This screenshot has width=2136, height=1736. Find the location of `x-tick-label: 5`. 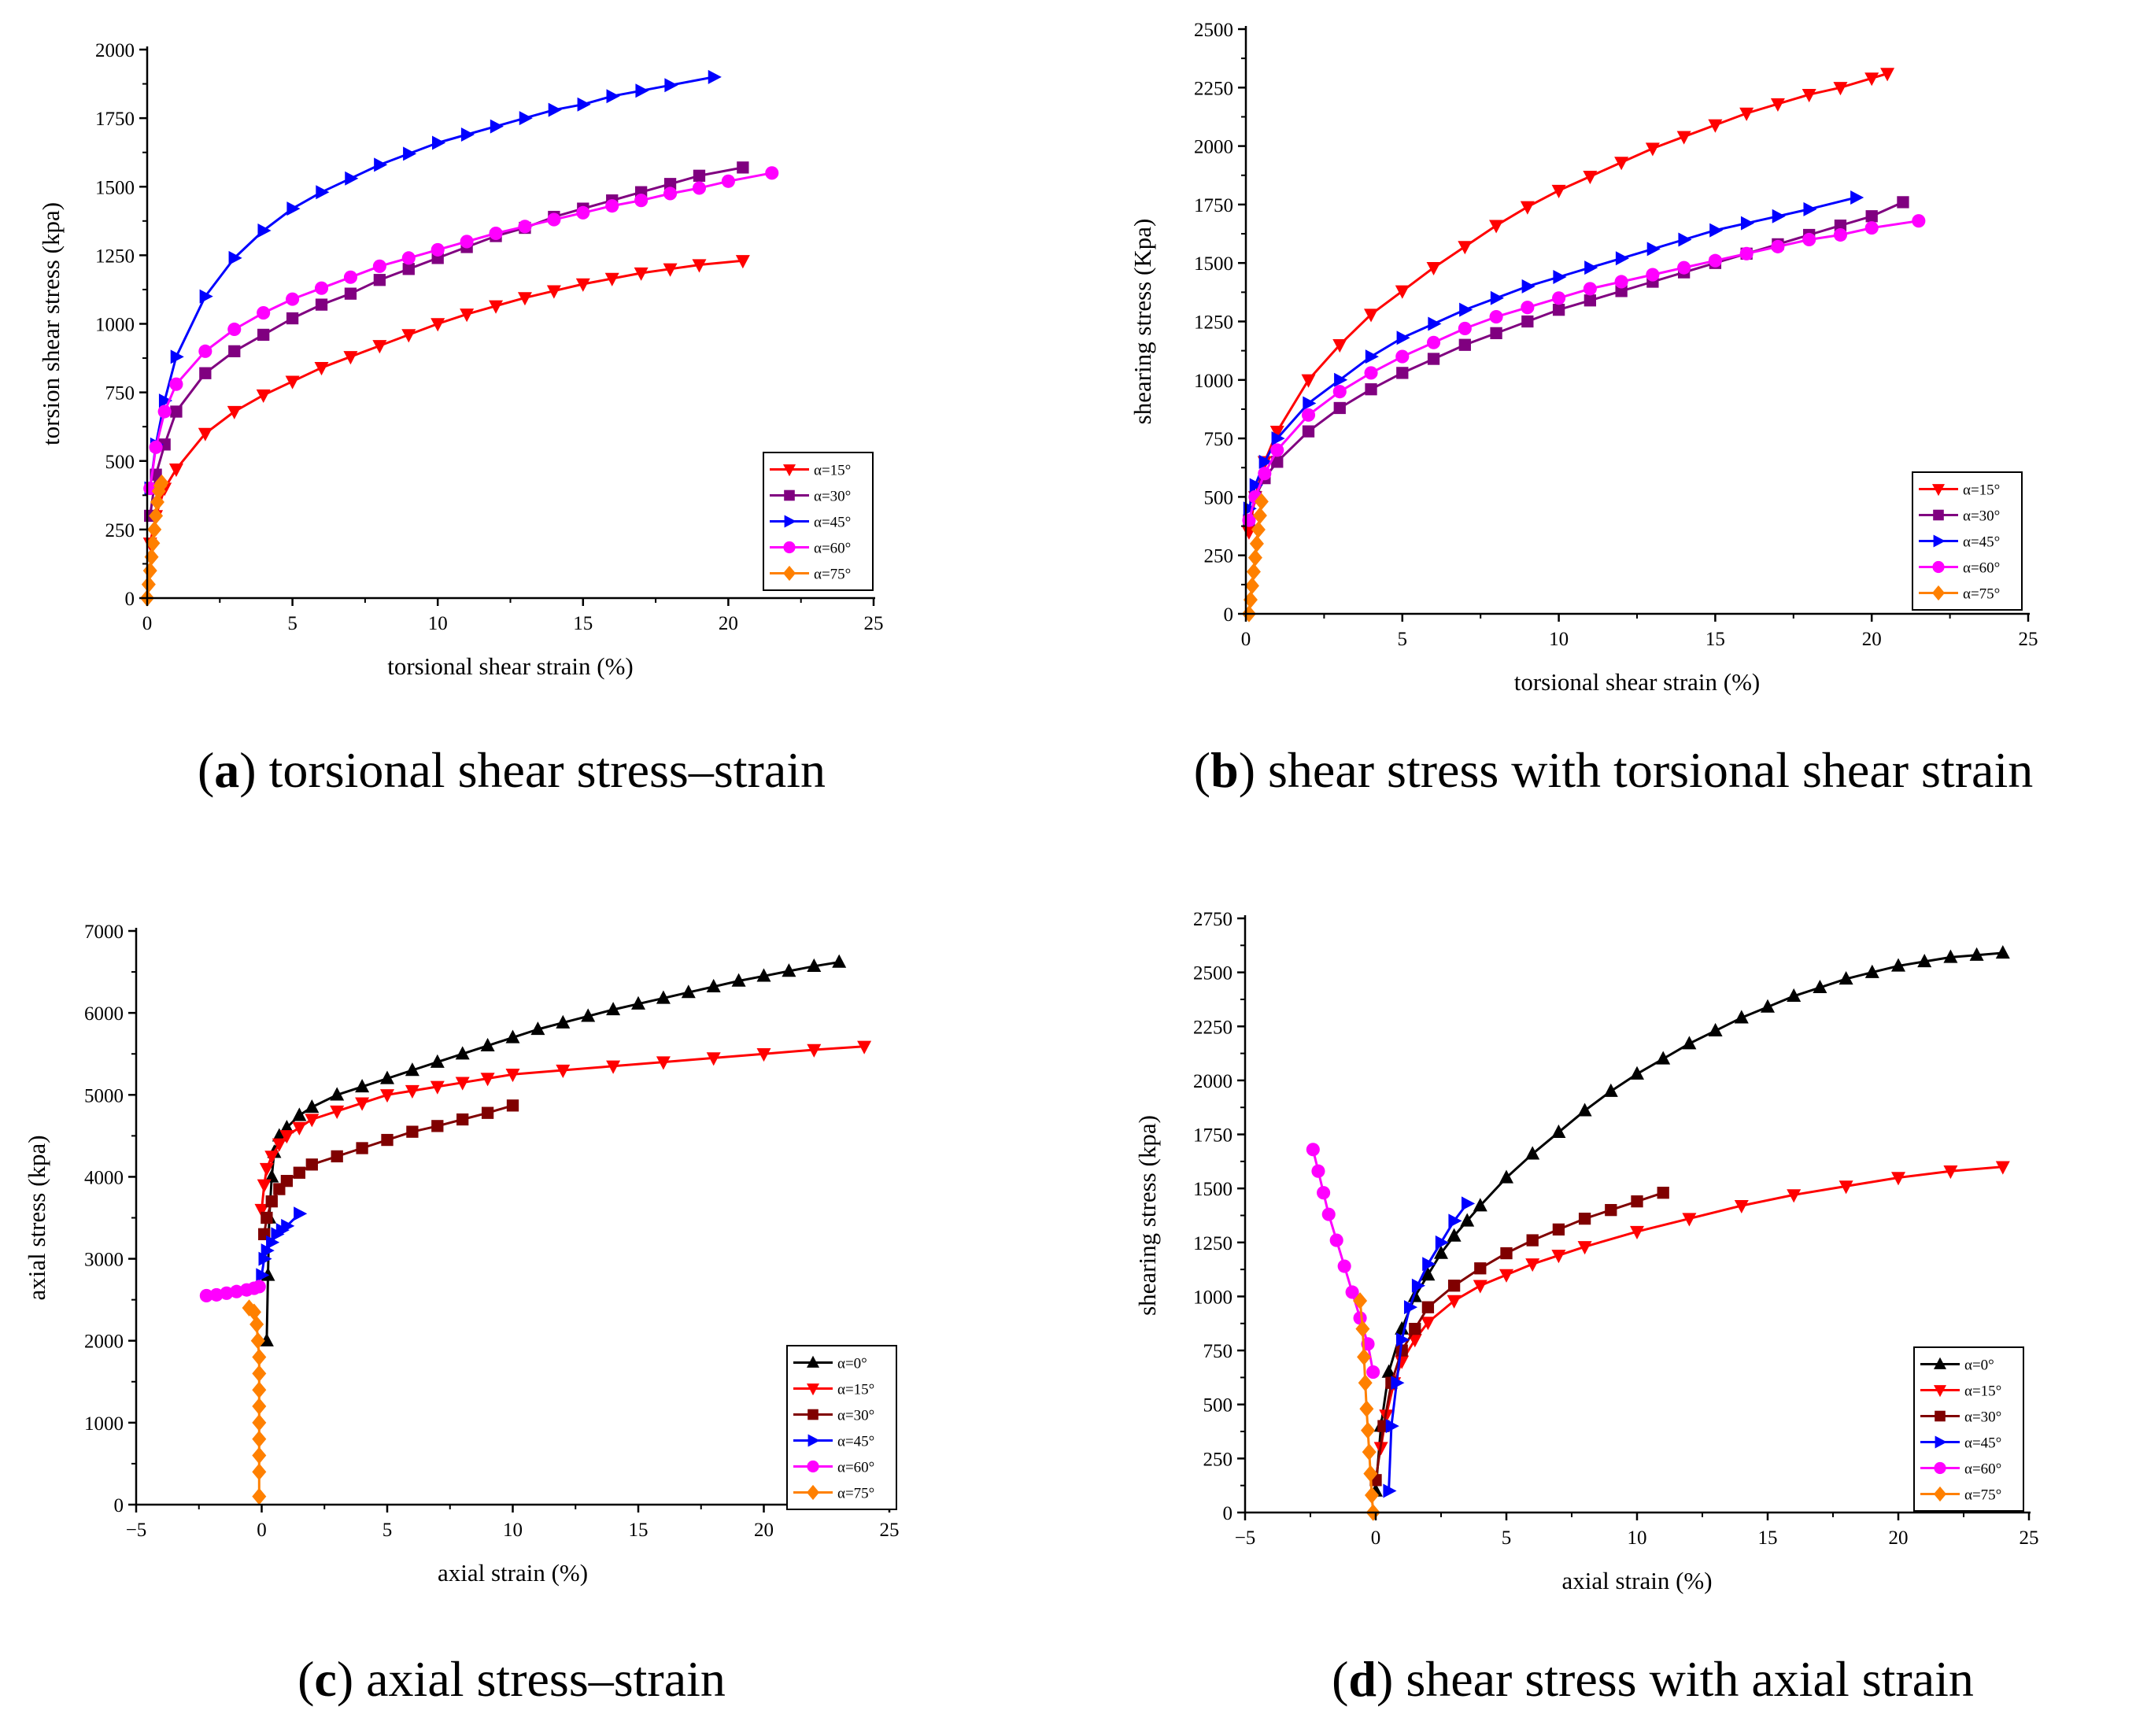

x-tick-label: 5 is located at coordinates (387, 1530).